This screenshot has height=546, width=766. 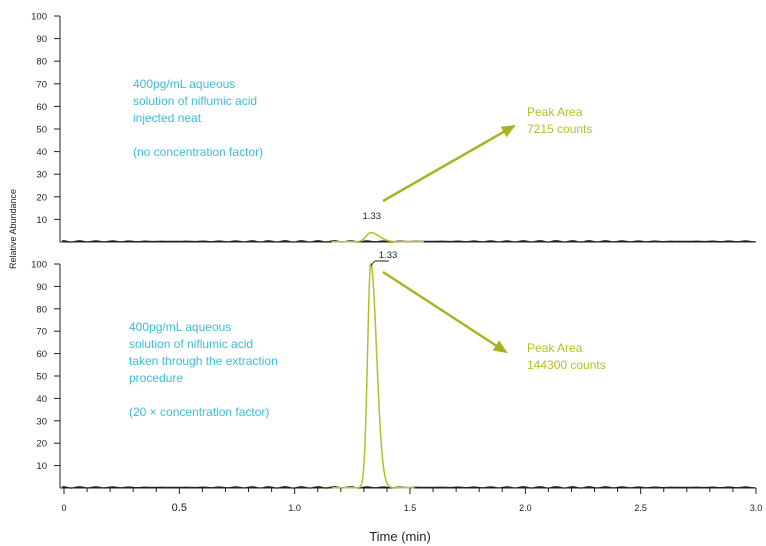 I want to click on annotation-line: injected neat, so click(x=167, y=118).